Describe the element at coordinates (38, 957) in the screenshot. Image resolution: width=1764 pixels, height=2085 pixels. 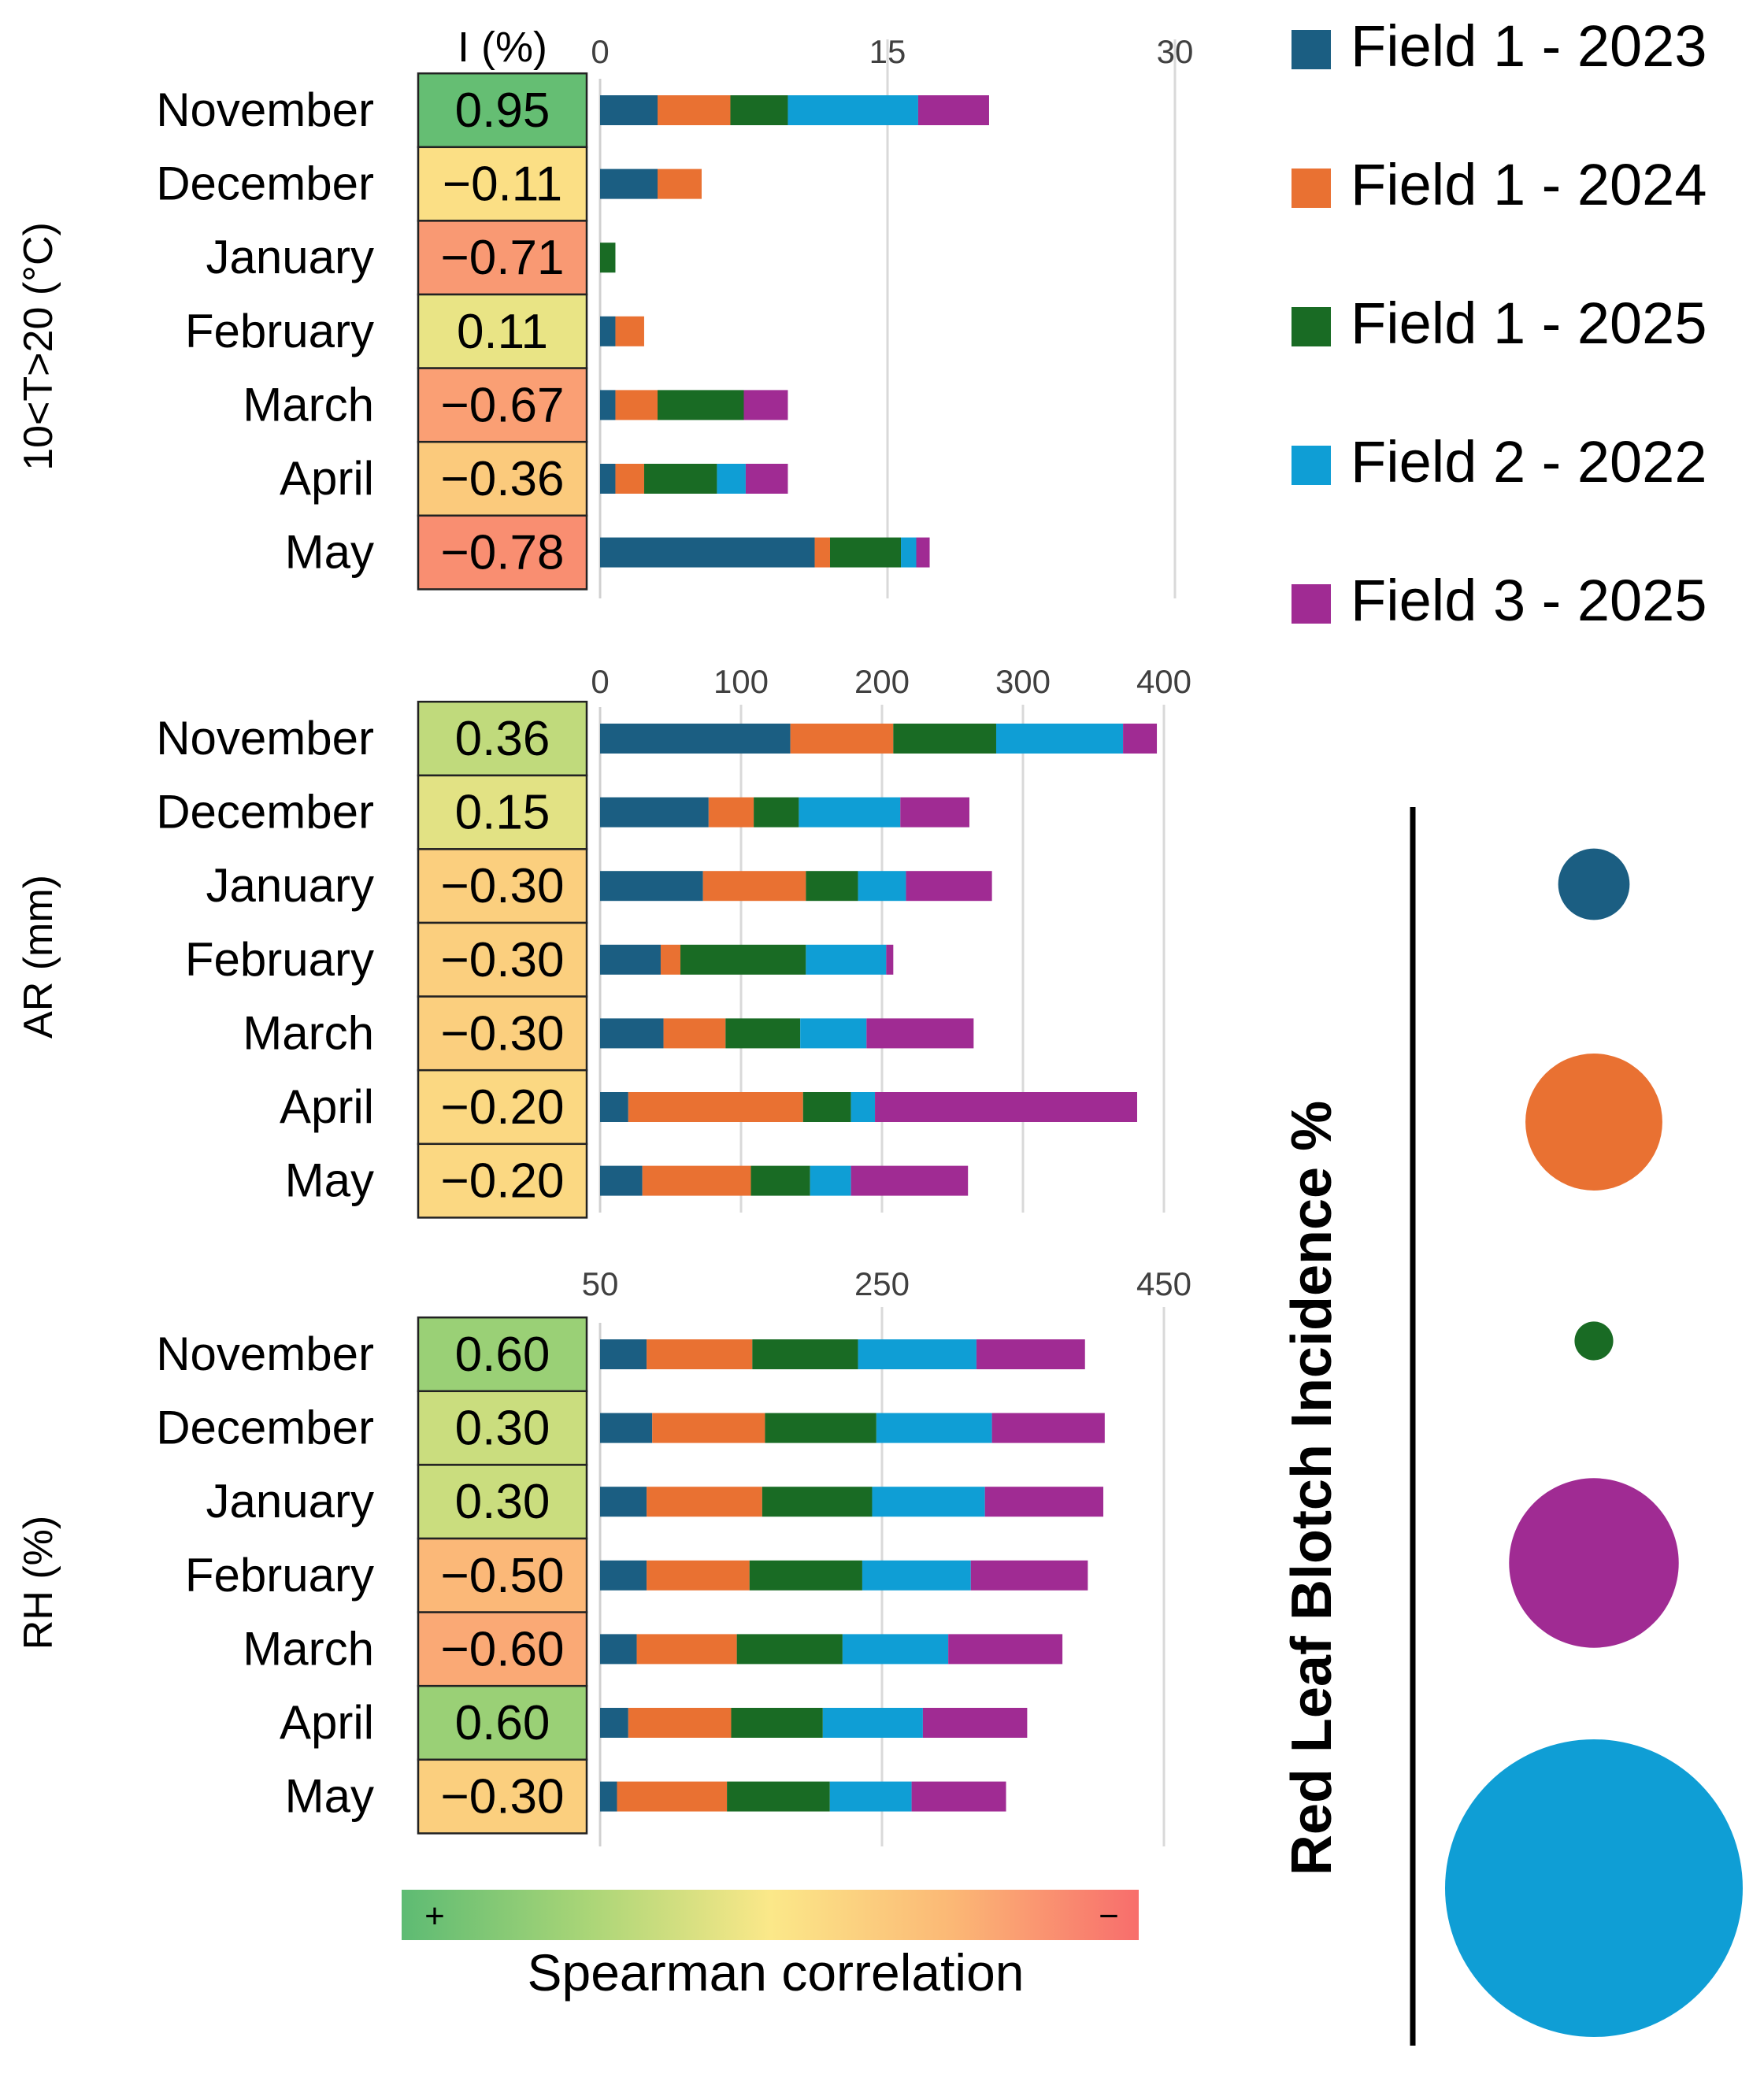
I see `panel-ylabel: AR (mm)` at that location.